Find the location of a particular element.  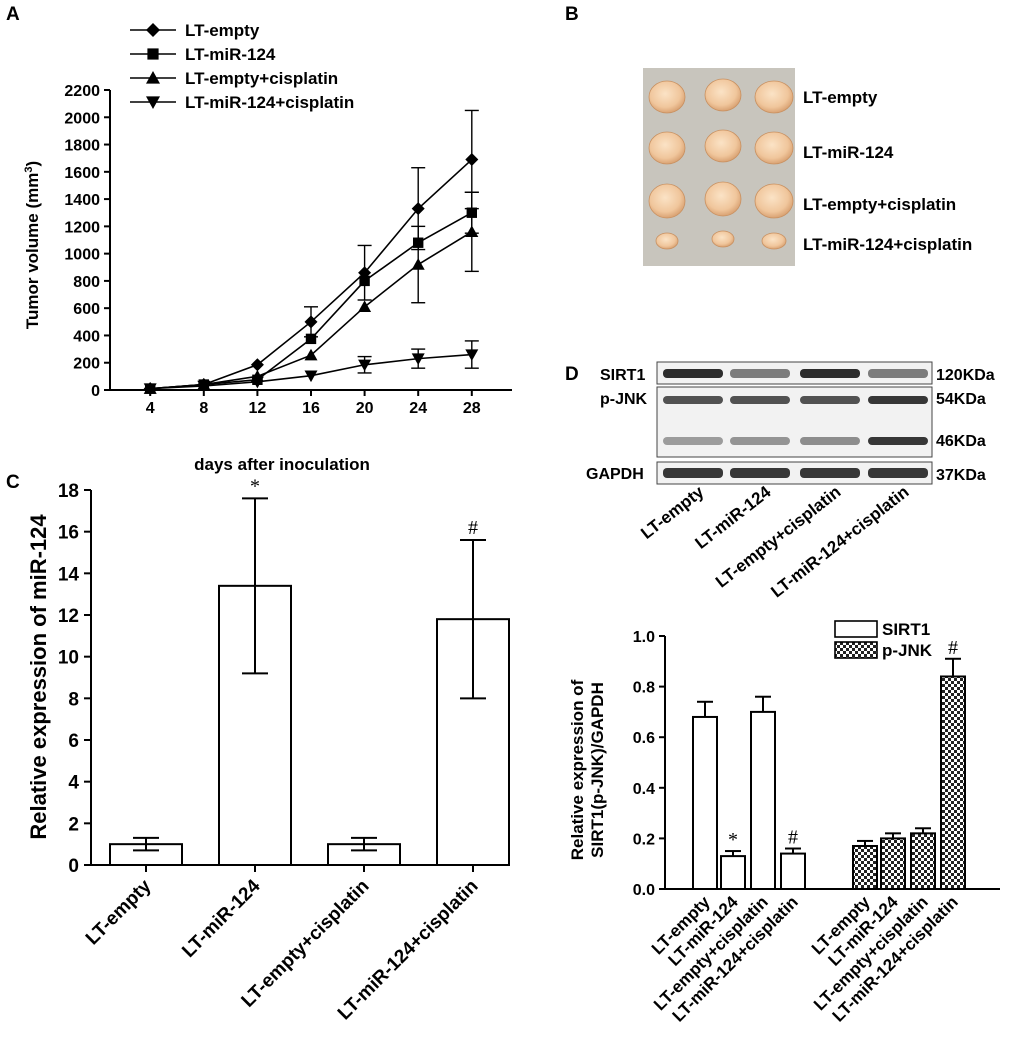

chart-a-legend-label-lt-mir-124-cisplatin: LT-miR-124+cisplatin is located at coordinates (269, 102).